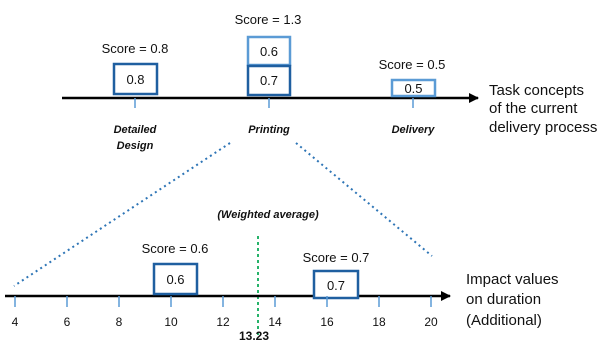 The height and width of the screenshot is (343, 606). I want to click on score-label: Score = 0.8, so click(135, 48).